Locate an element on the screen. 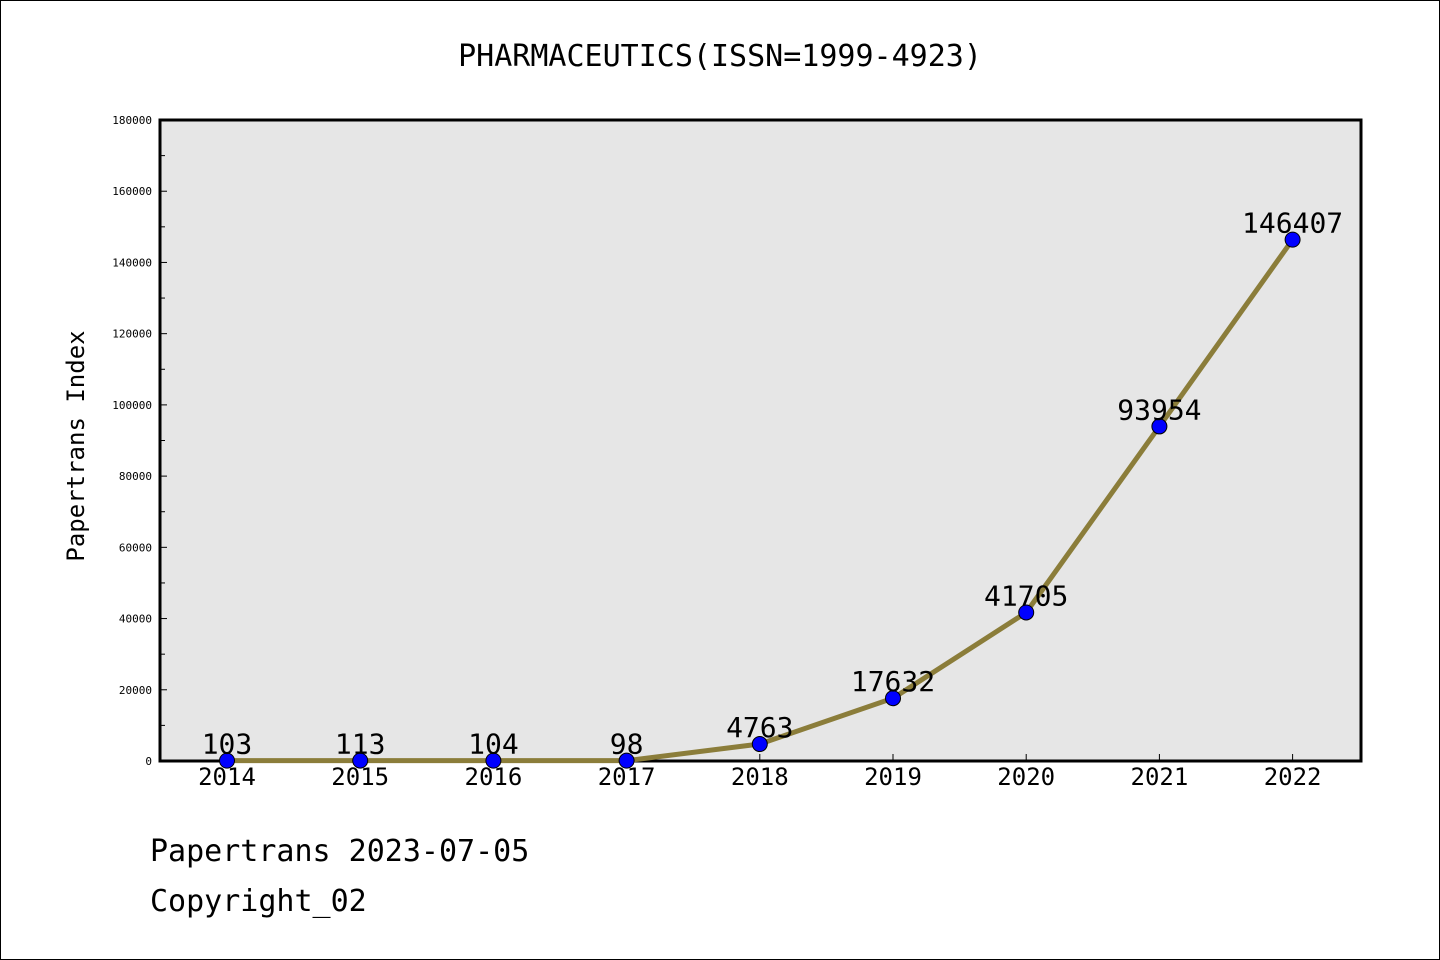  x-tick-label: 2019 is located at coordinates (893, 777).